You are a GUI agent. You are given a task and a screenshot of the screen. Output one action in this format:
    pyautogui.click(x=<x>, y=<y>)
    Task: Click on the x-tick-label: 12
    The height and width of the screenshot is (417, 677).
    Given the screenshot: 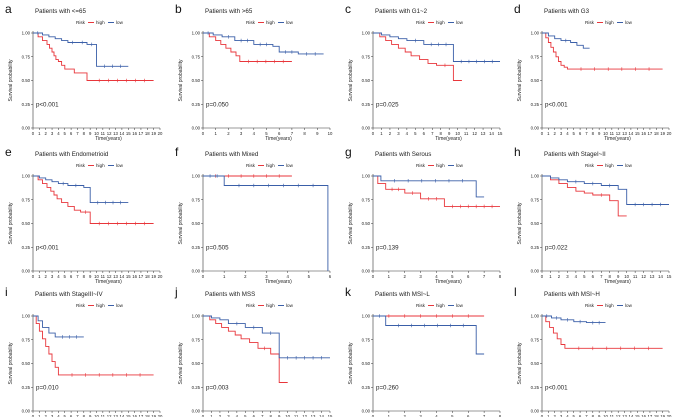 What is the action you would take?
    pyautogui.click(x=643, y=276)
    